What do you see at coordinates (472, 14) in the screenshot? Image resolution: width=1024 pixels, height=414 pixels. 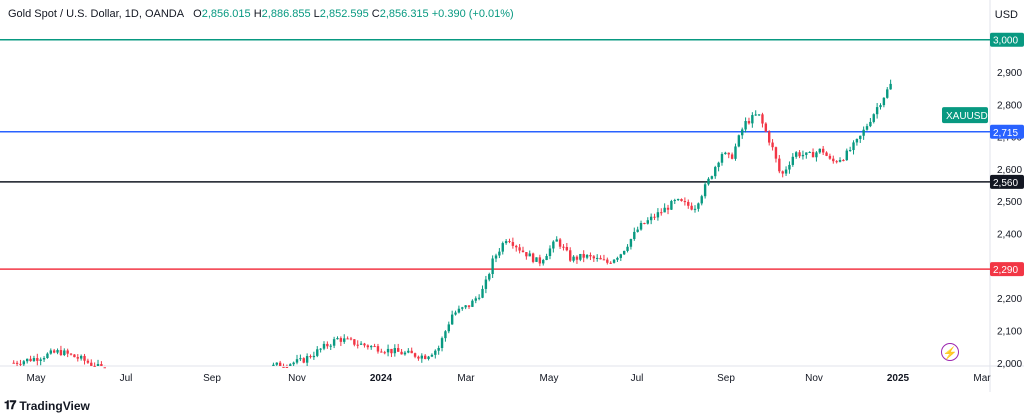 I see `change-value: +0.390 (+0.01%)` at bounding box center [472, 14].